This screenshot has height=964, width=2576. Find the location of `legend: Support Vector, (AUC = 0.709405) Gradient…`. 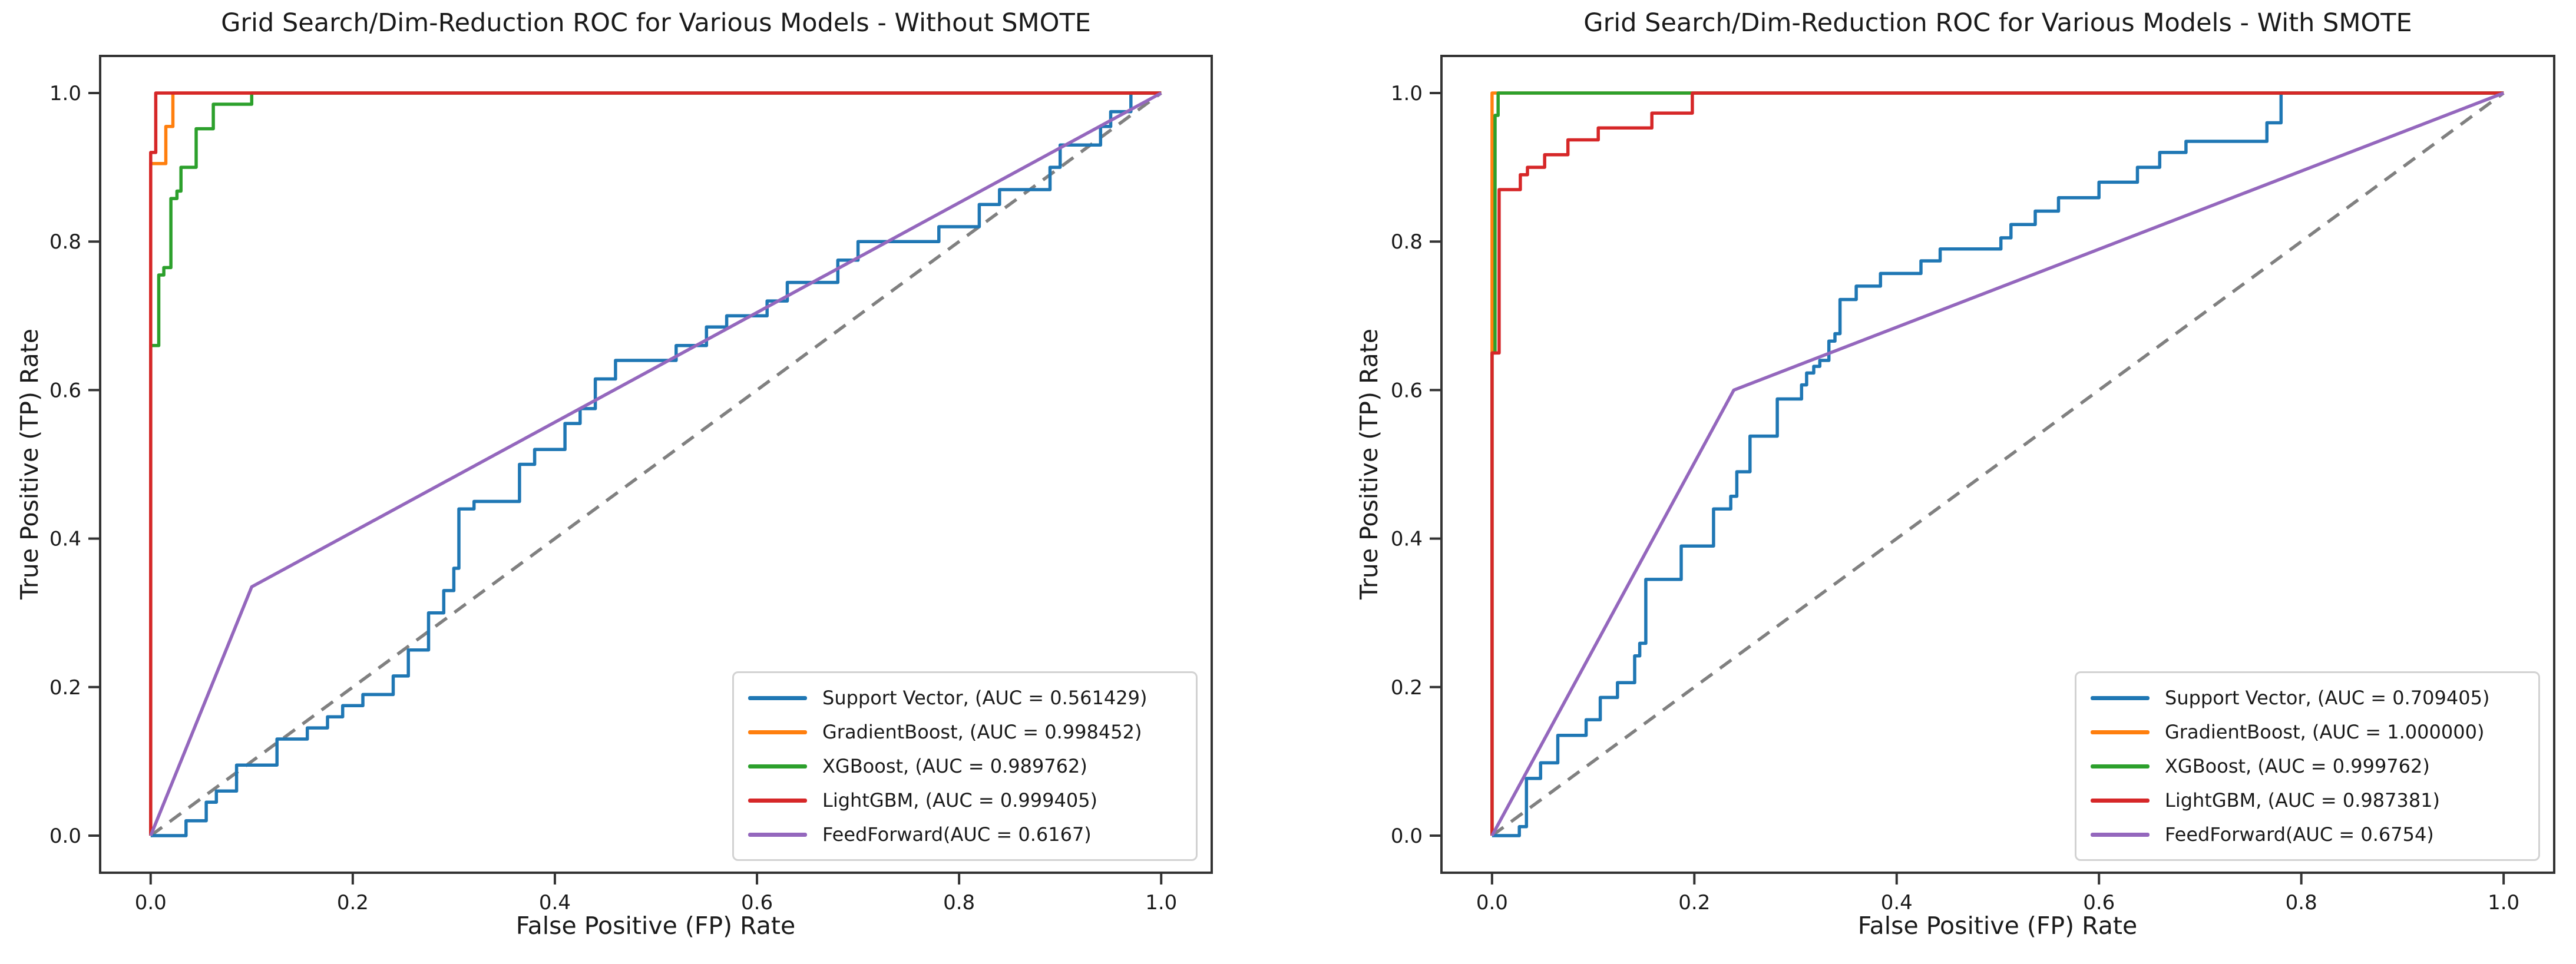

legend: Support Vector, (AUC = 0.709405) Gradient… is located at coordinates (2307, 766).